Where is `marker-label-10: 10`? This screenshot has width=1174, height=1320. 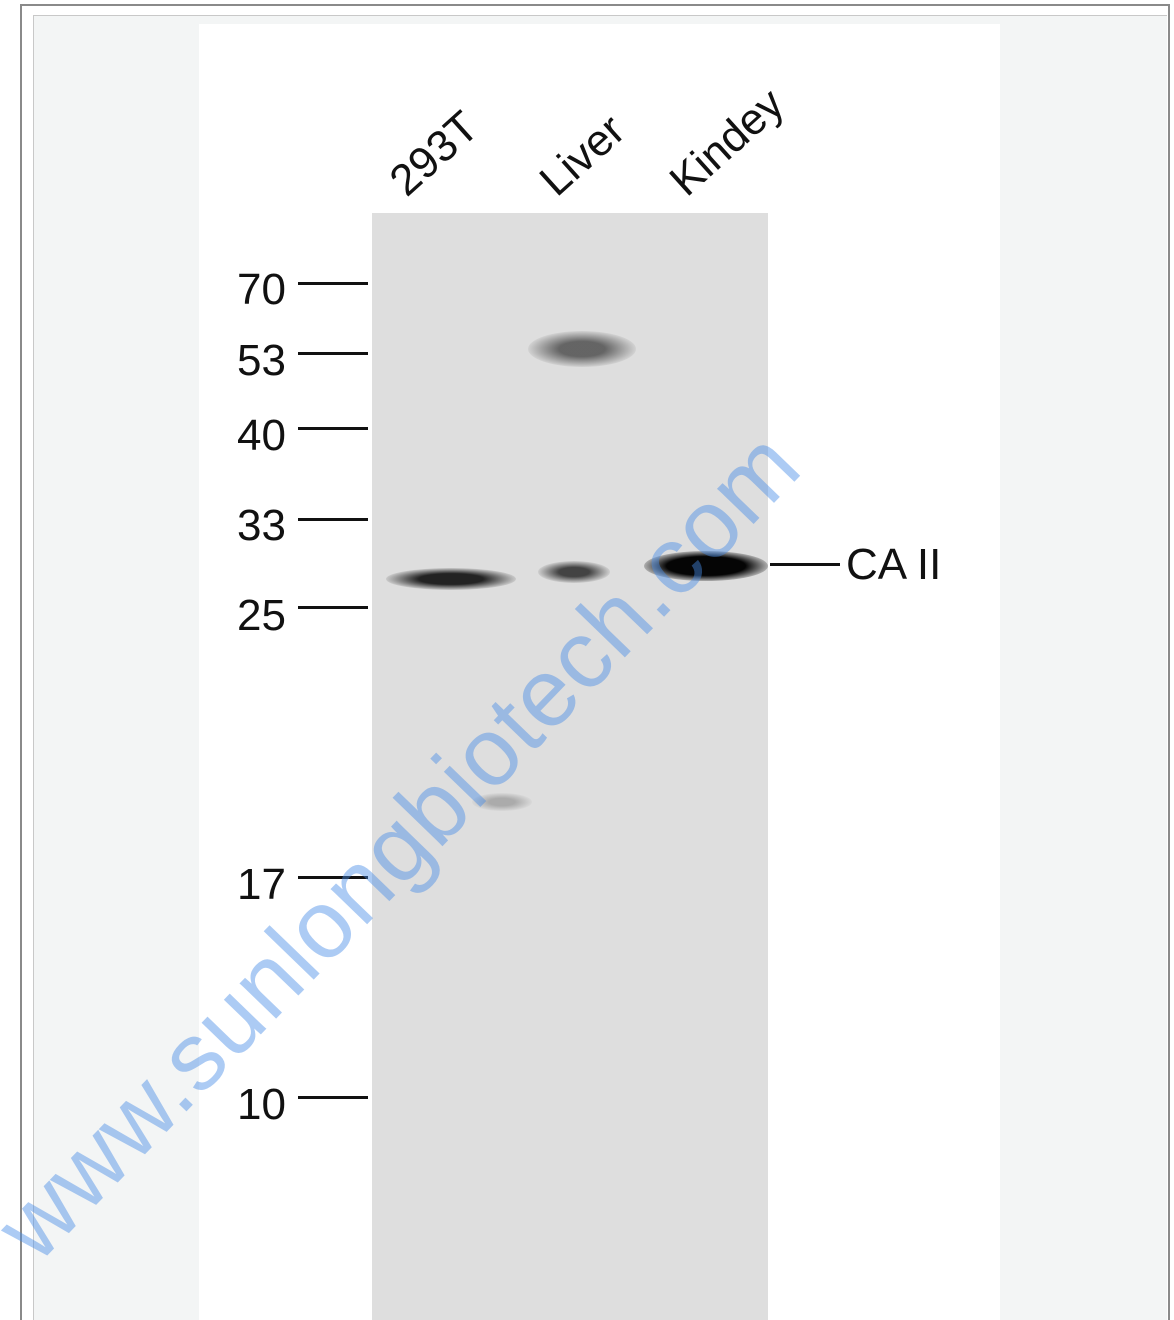 marker-label-10: 10 is located at coordinates (261, 1104).